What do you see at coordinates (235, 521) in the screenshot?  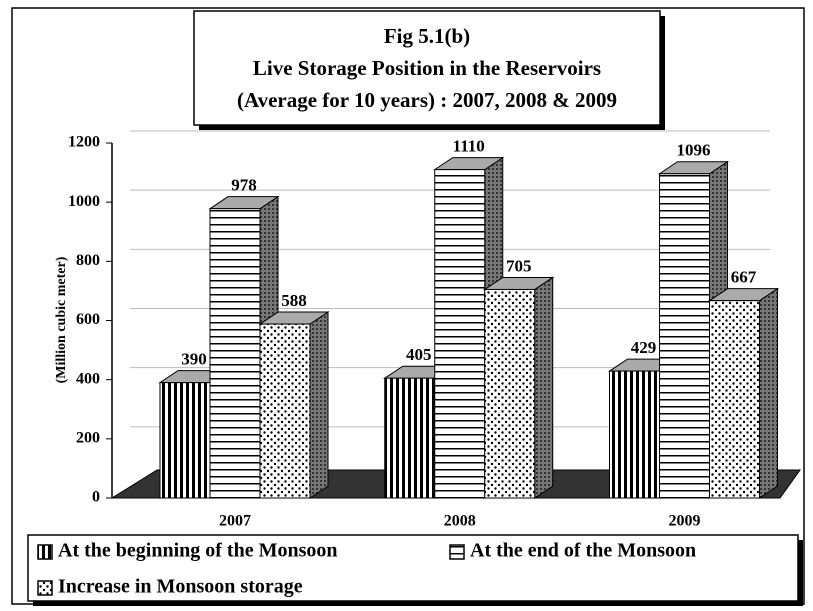 I see `x-tick-label: 2007` at bounding box center [235, 521].